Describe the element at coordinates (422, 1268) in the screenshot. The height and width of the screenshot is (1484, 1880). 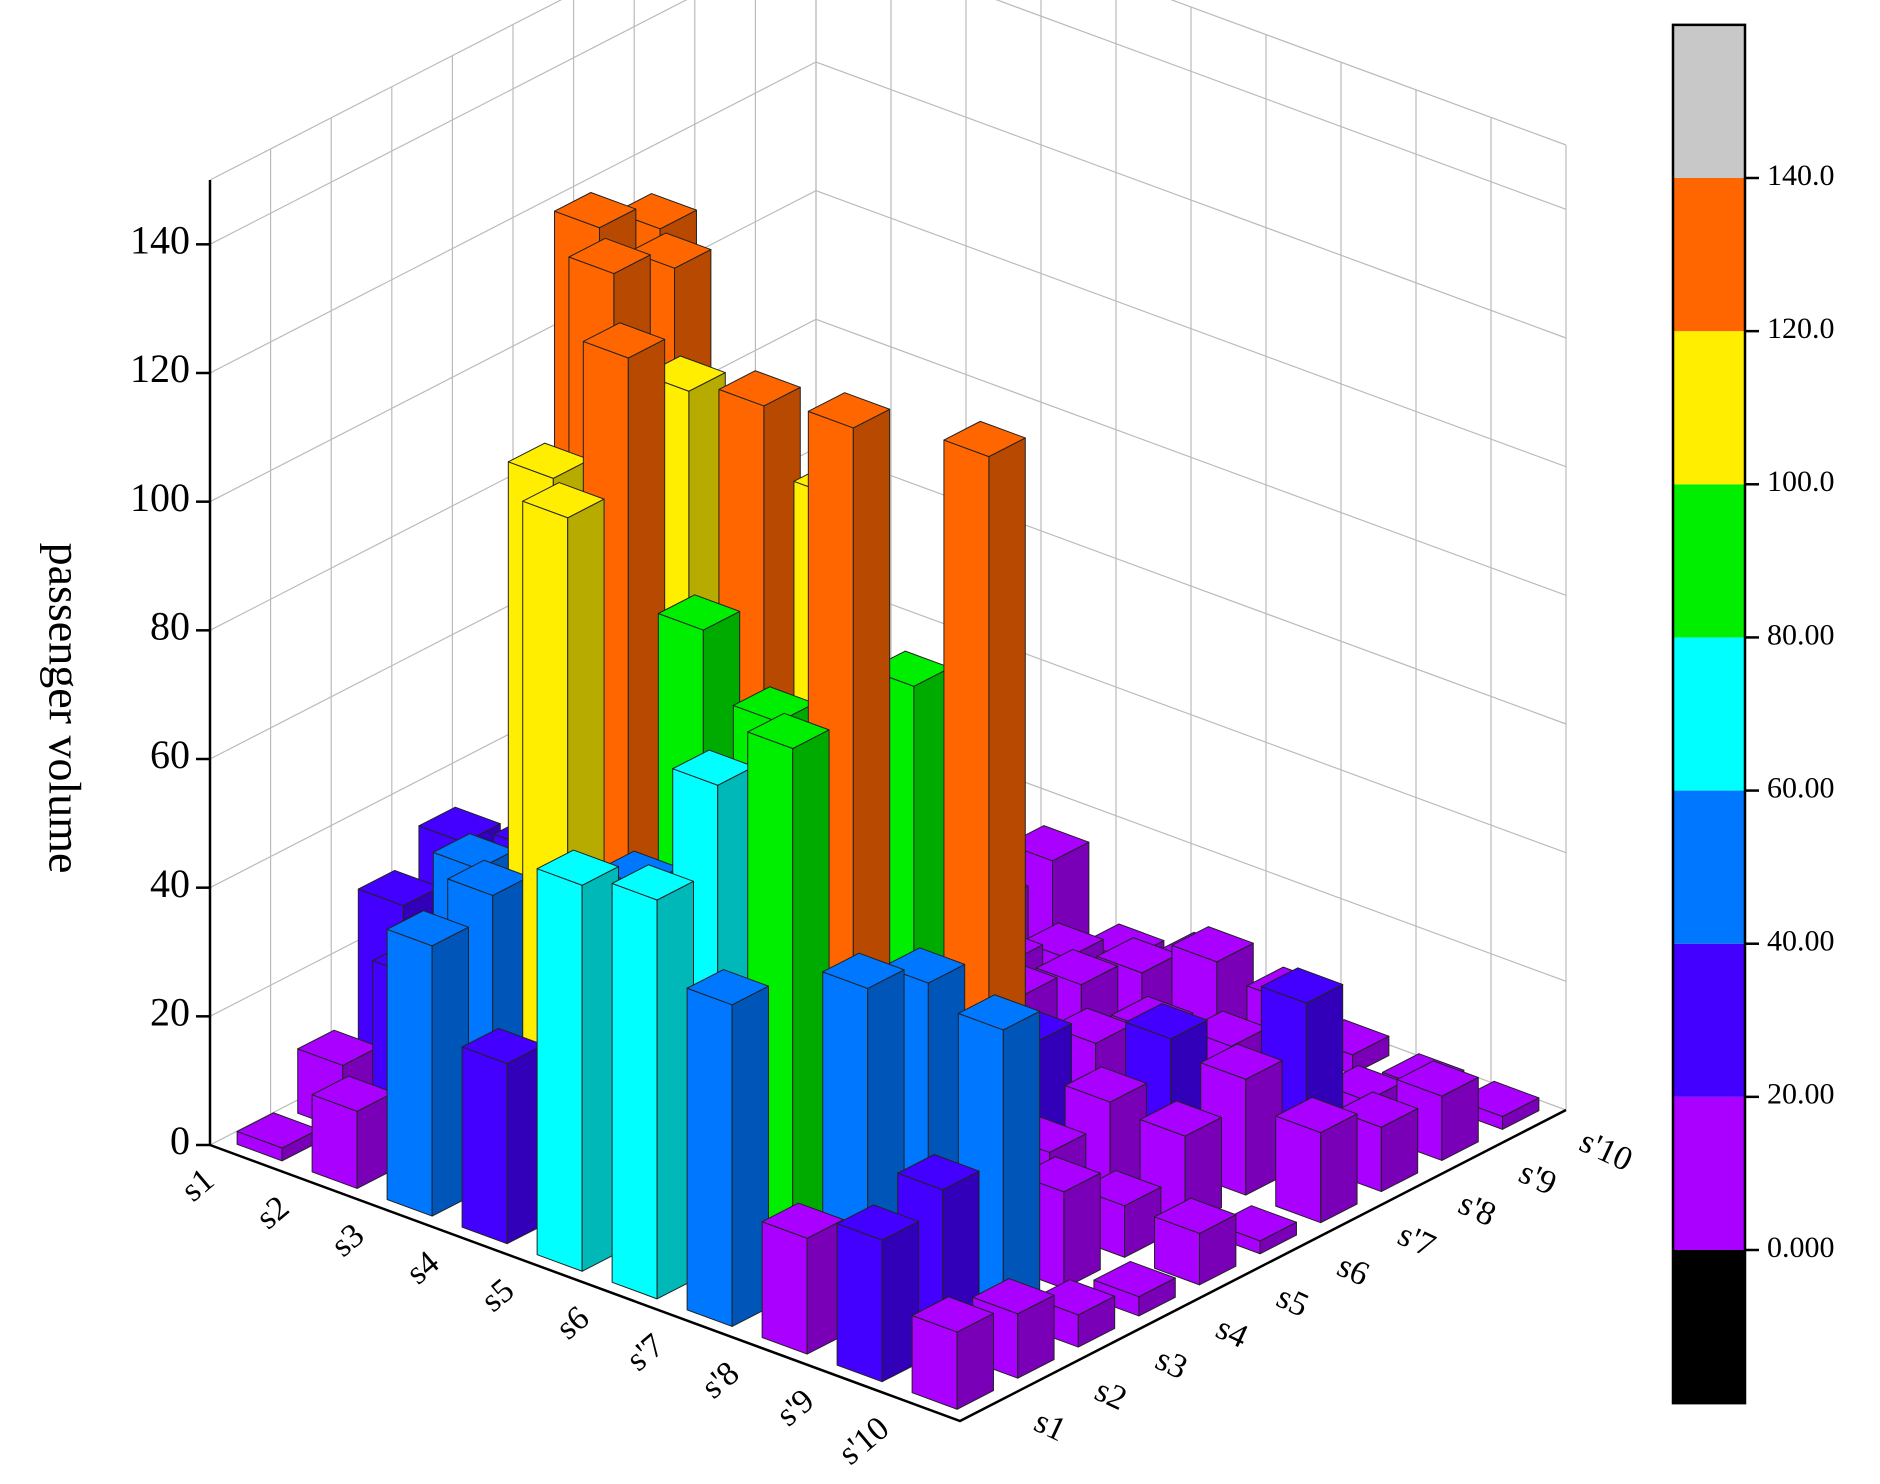
I see `row-tick-label: s4` at that location.